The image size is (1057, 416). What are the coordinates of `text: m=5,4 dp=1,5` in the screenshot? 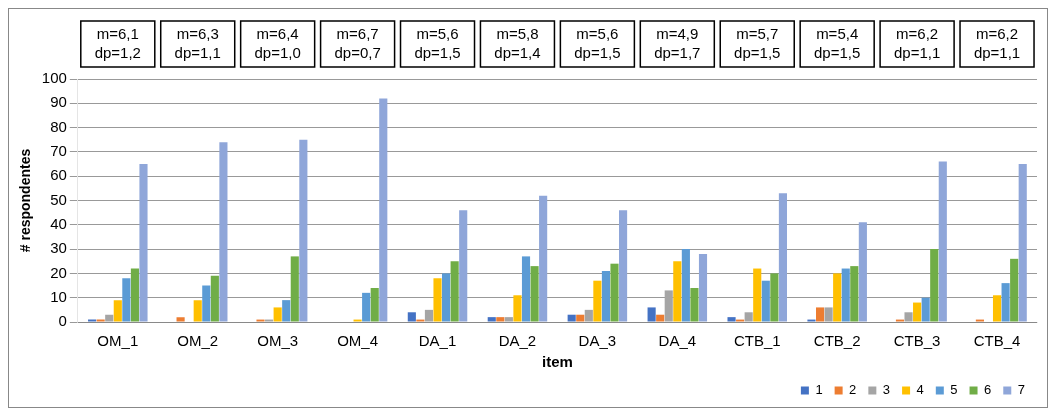 It's located at (837, 43).